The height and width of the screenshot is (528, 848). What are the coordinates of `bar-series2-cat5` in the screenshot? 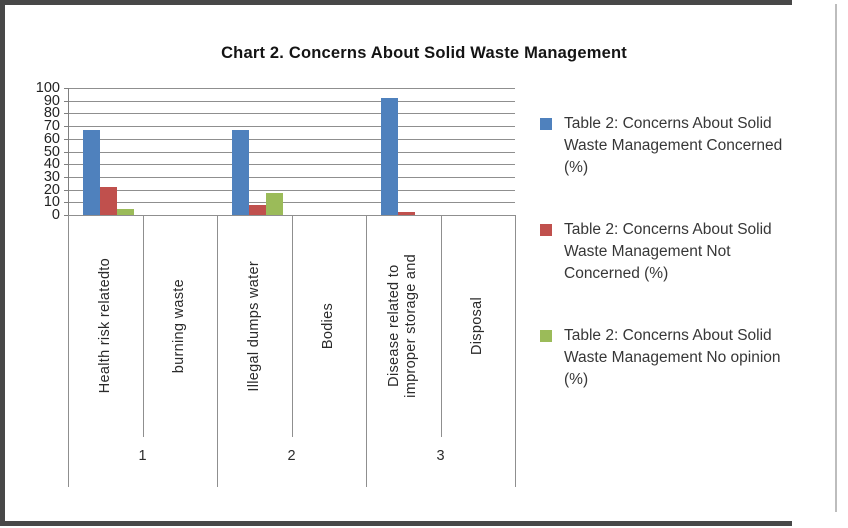 It's located at (406, 213).